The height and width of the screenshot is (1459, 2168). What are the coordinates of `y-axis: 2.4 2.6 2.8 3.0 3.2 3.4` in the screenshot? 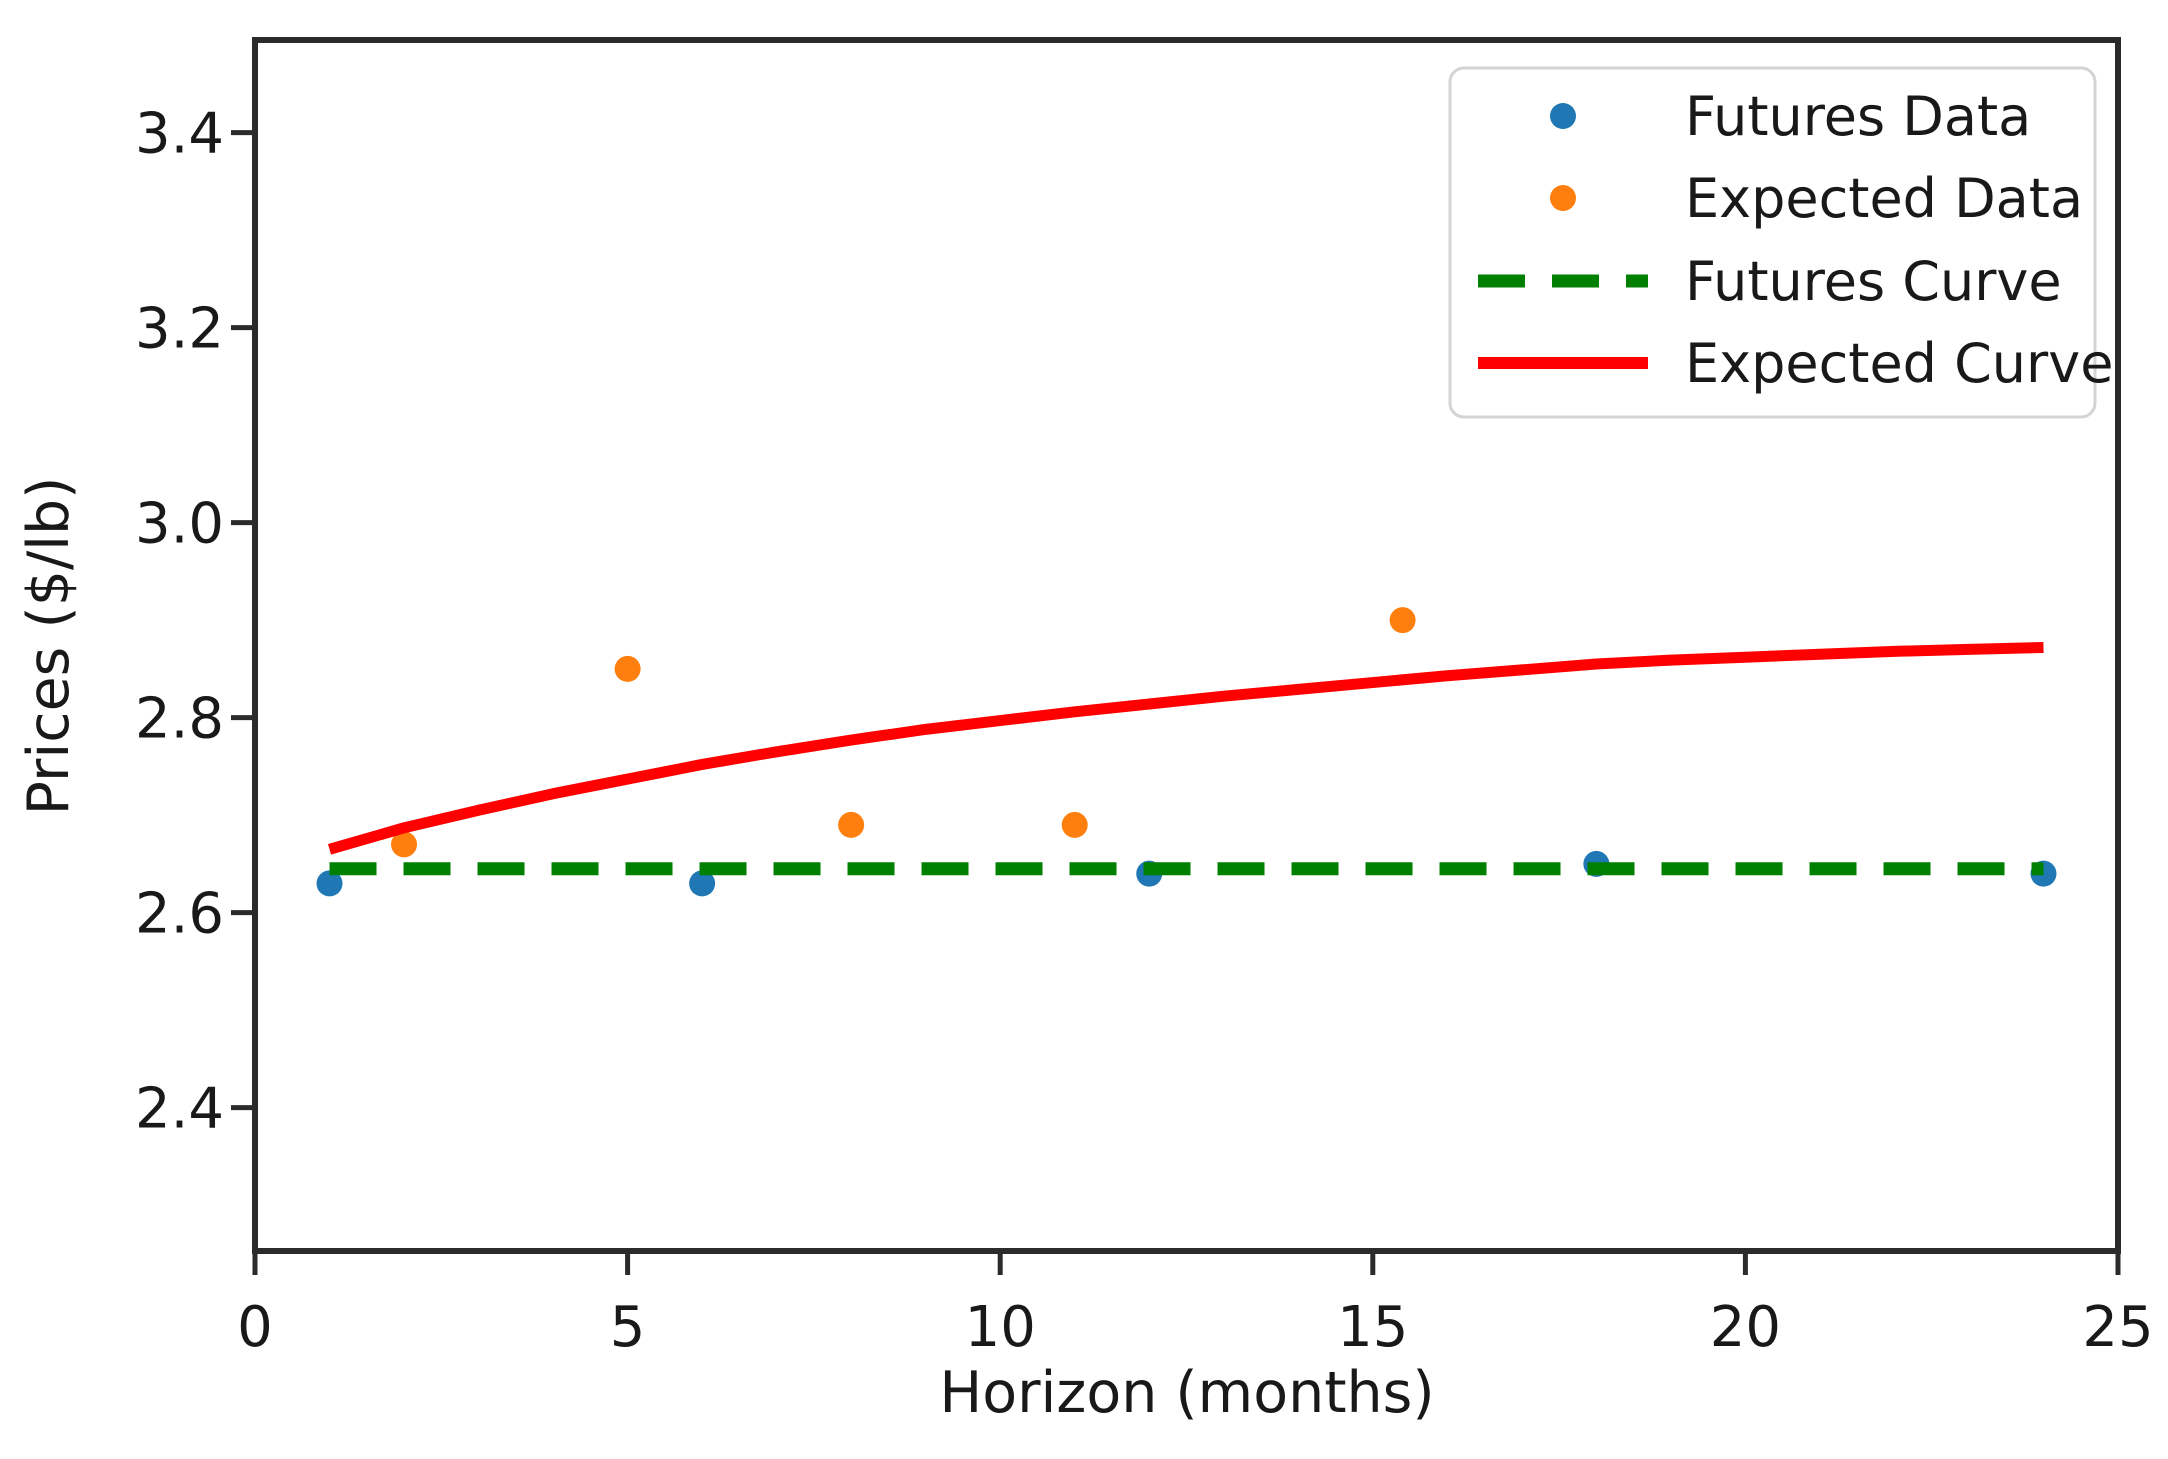 It's located at (195, 622).